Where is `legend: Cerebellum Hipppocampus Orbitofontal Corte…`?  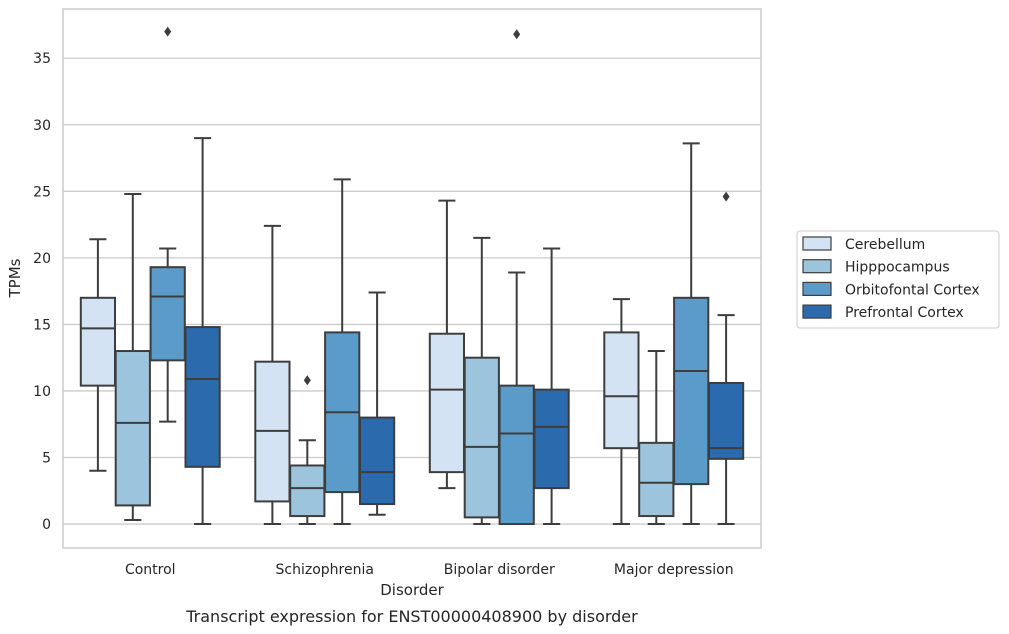 legend: Cerebellum Hipppocampus Orbitofontal Corte… is located at coordinates (898, 279).